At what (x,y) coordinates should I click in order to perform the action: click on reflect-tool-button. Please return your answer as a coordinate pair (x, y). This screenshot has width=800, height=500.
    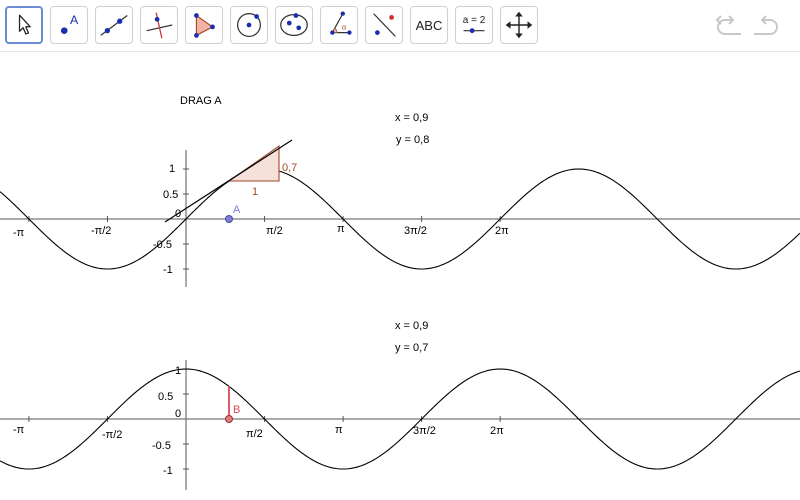
    Looking at the image, I should click on (384, 25).